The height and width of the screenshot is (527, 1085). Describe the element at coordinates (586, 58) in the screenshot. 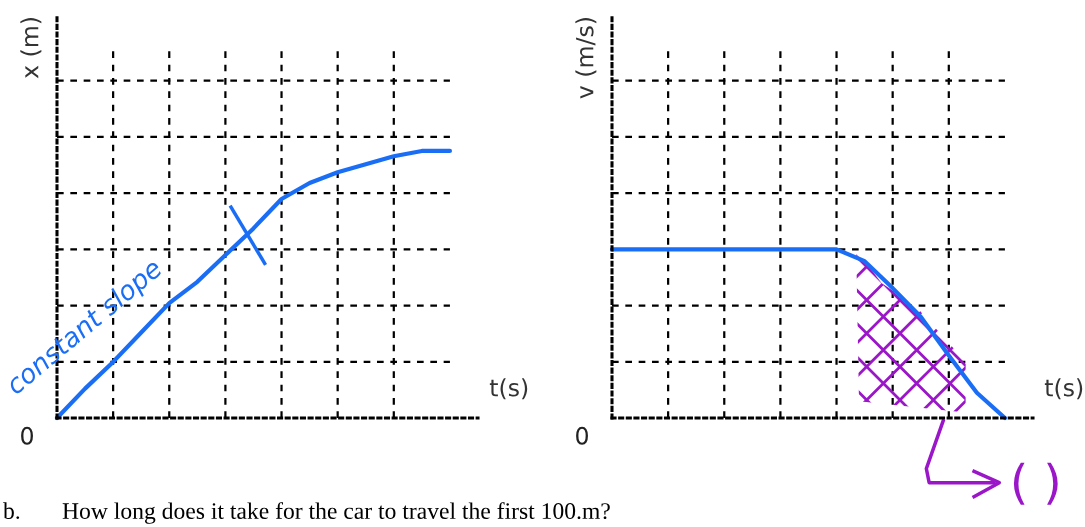

I see `y-axis-title: v (m/s)` at that location.